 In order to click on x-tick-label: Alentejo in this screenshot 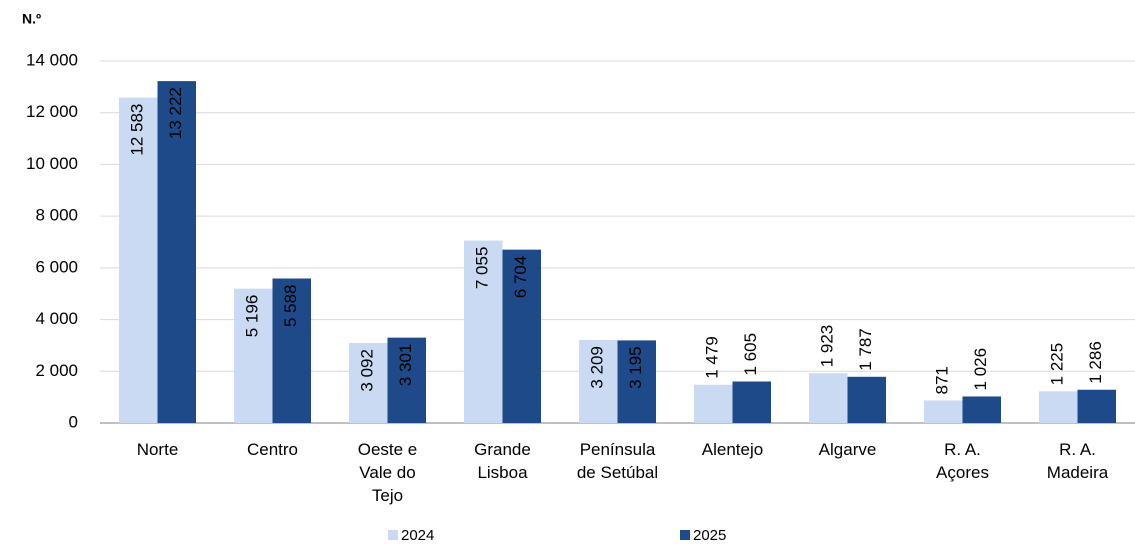, I will do `click(732, 449)`.